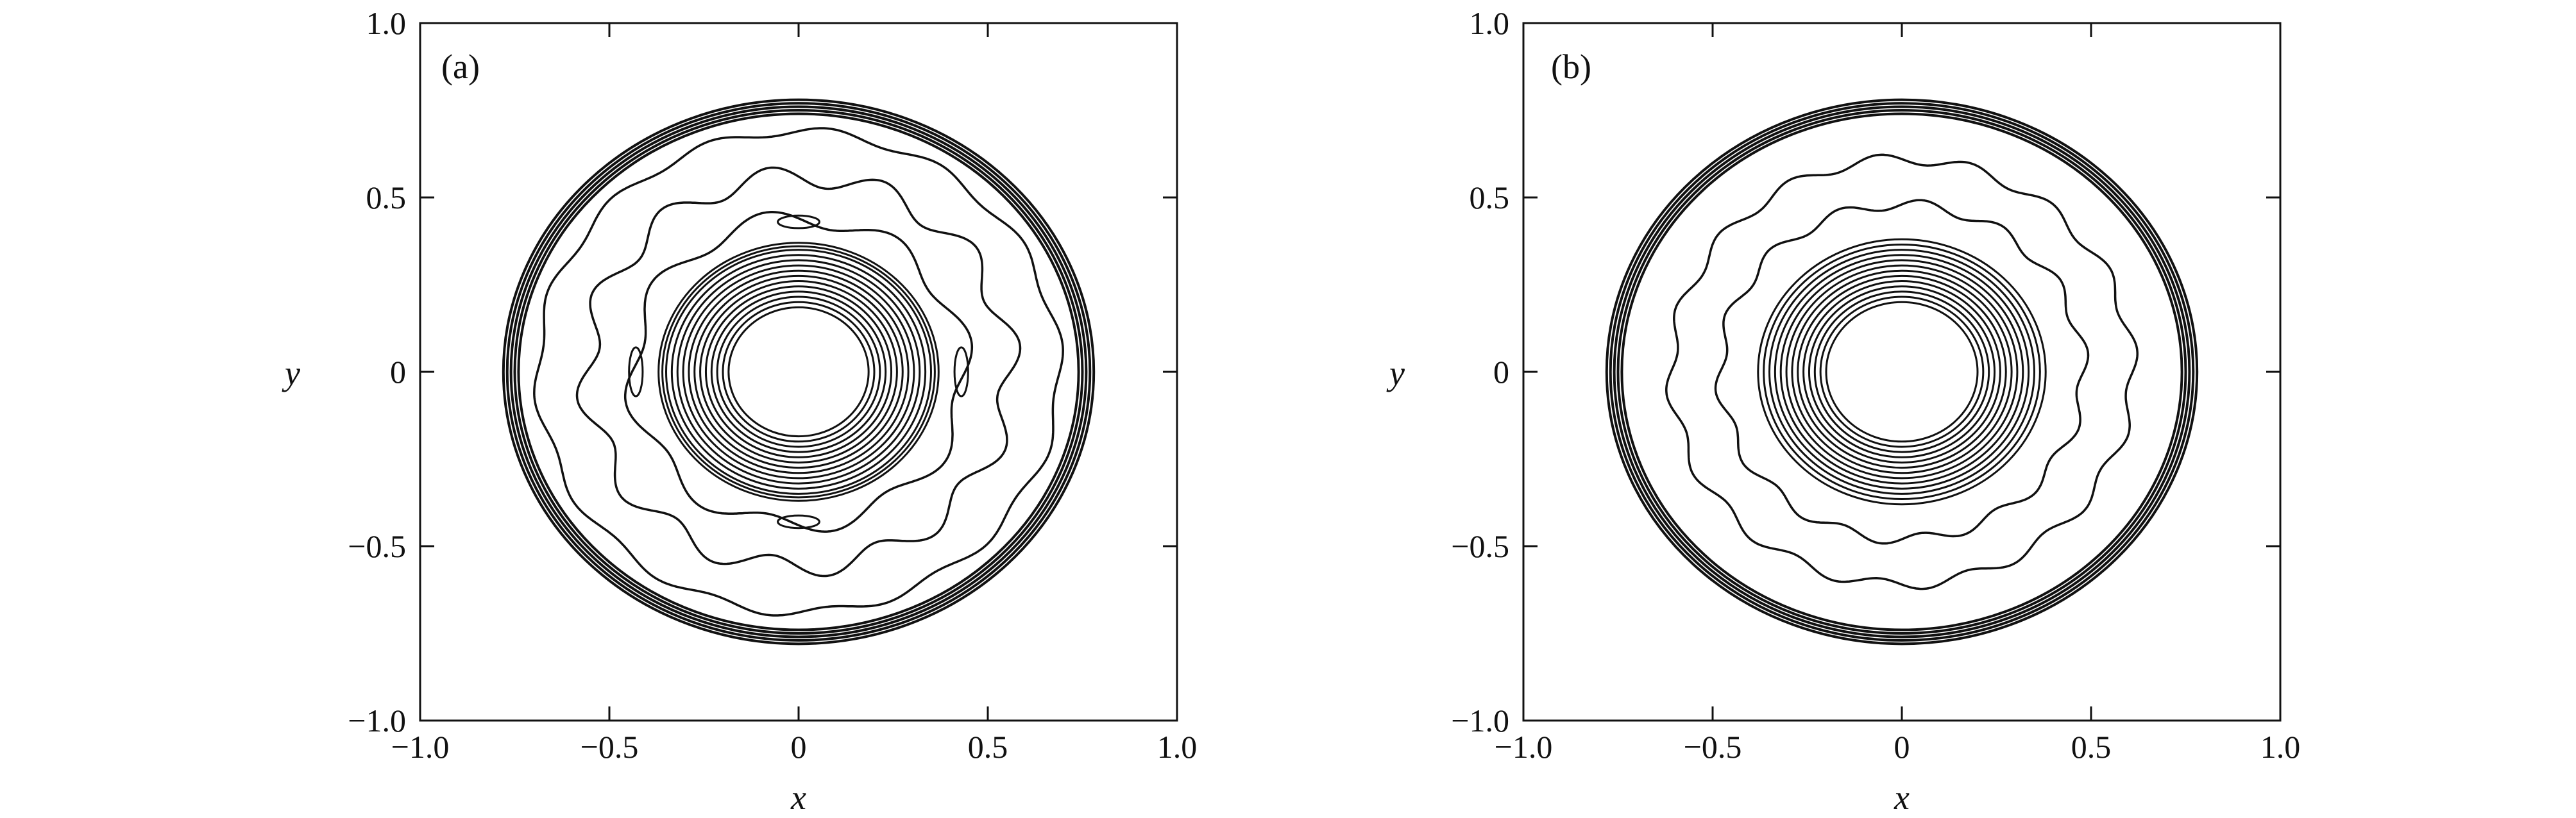 This screenshot has width=2576, height=818. I want to click on panel-label: (b), so click(1571, 66).